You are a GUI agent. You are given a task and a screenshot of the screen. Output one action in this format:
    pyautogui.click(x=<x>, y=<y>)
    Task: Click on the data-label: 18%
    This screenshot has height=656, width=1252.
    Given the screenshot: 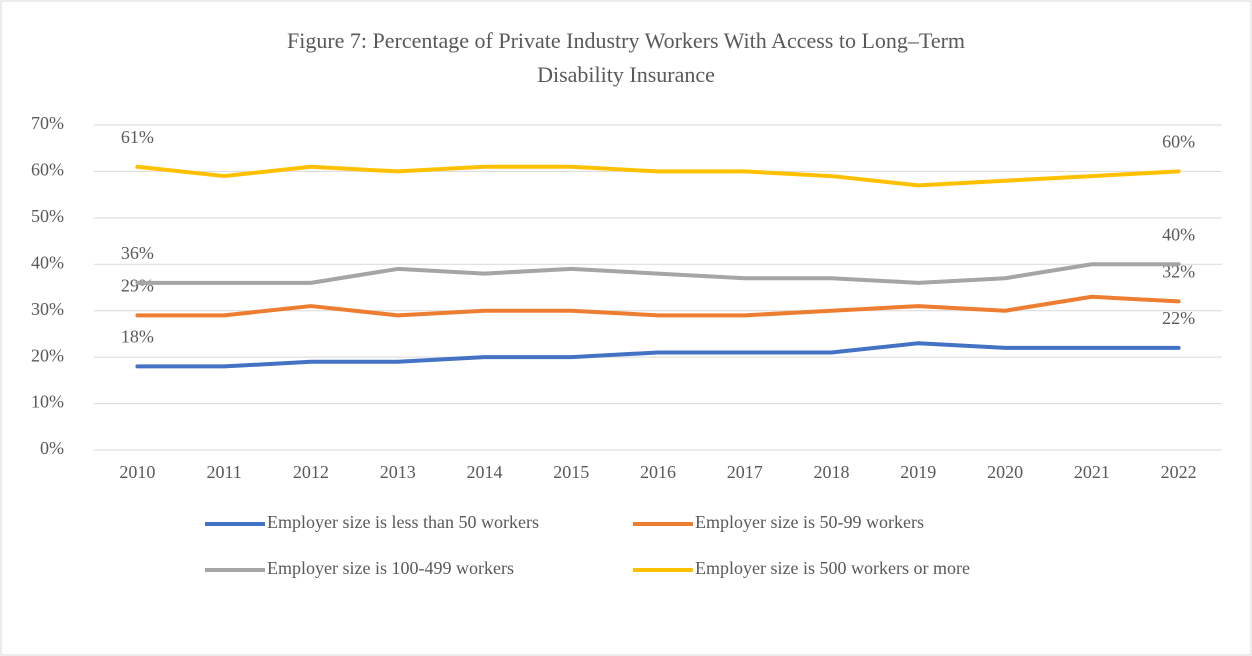 What is the action you would take?
    pyautogui.click(x=137, y=337)
    